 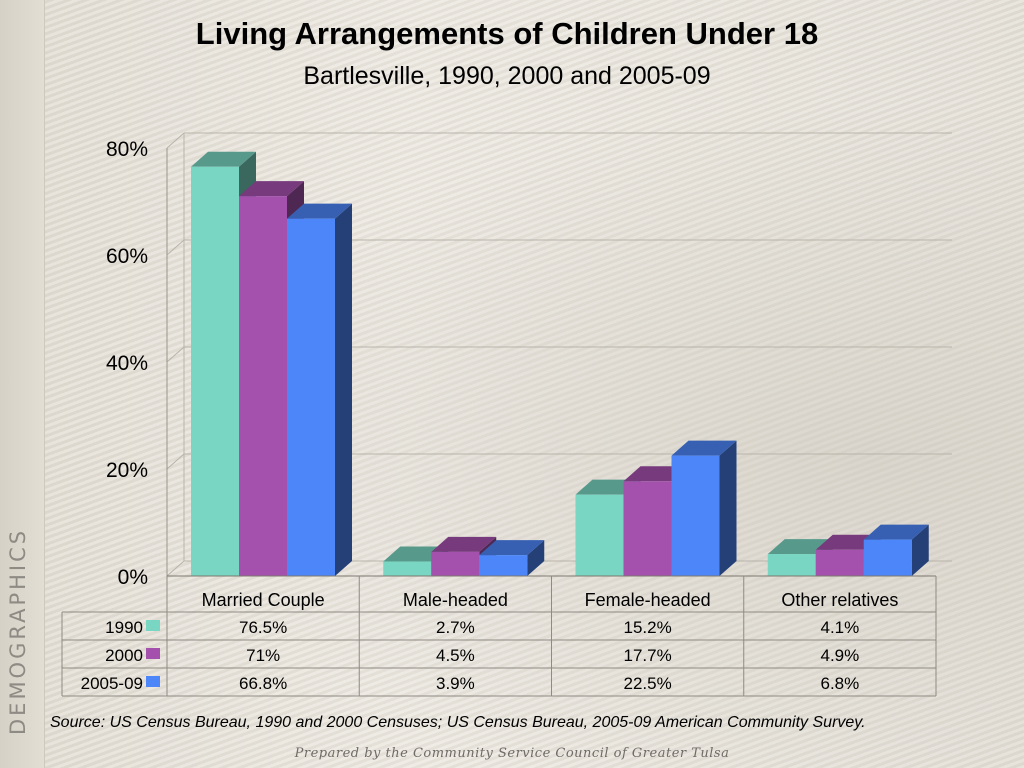 I want to click on legend-label: 2000, so click(x=124, y=655).